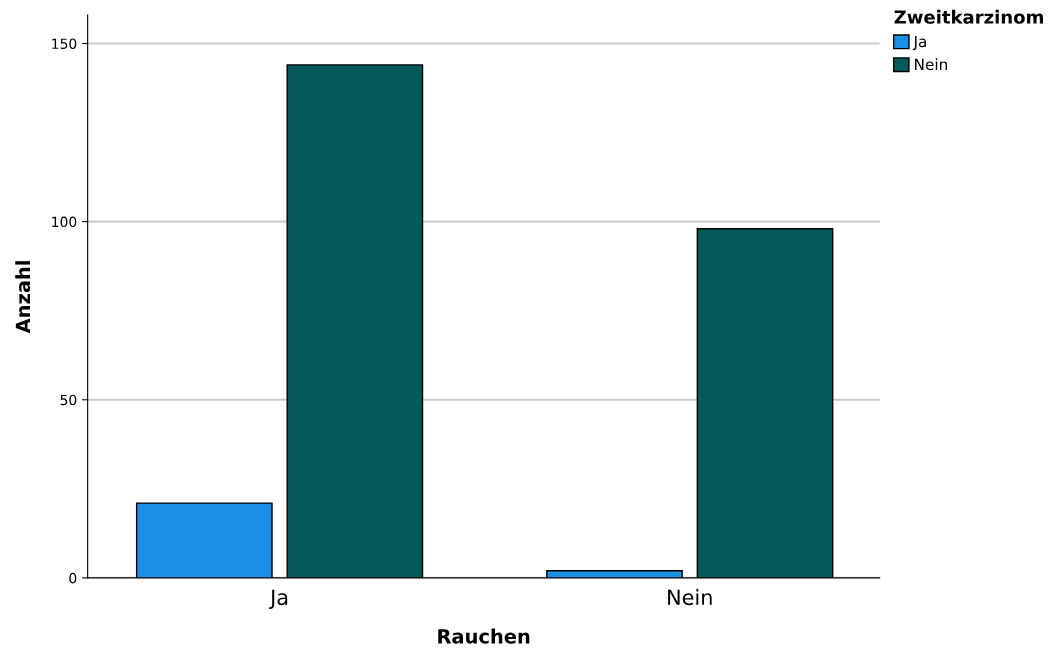 This screenshot has height=653, width=1056. Describe the element at coordinates (484, 636) in the screenshot. I see `x-axis-title: Rauchen` at that location.